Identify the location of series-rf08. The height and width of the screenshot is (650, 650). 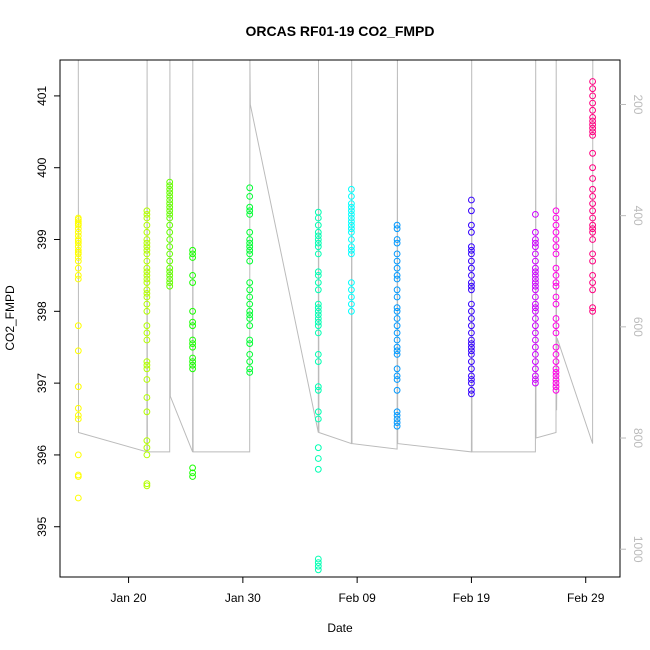
(397, 325).